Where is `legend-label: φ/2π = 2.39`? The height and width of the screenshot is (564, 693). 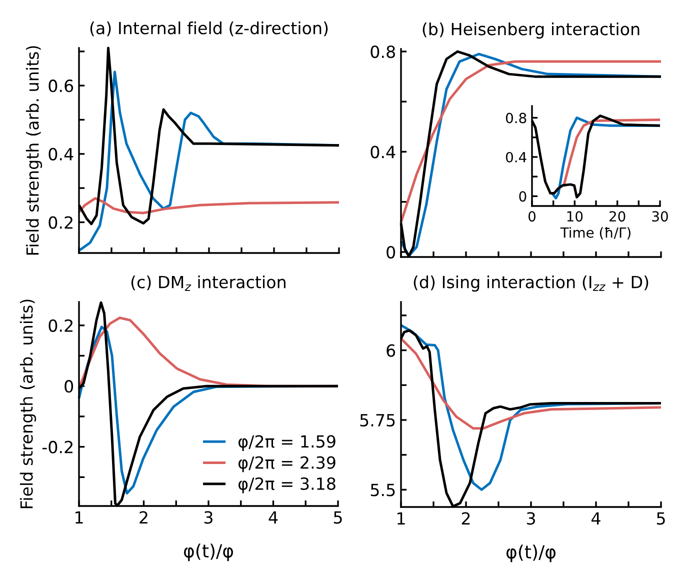 legend-label: φ/2π = 2.39 is located at coordinates (287, 464).